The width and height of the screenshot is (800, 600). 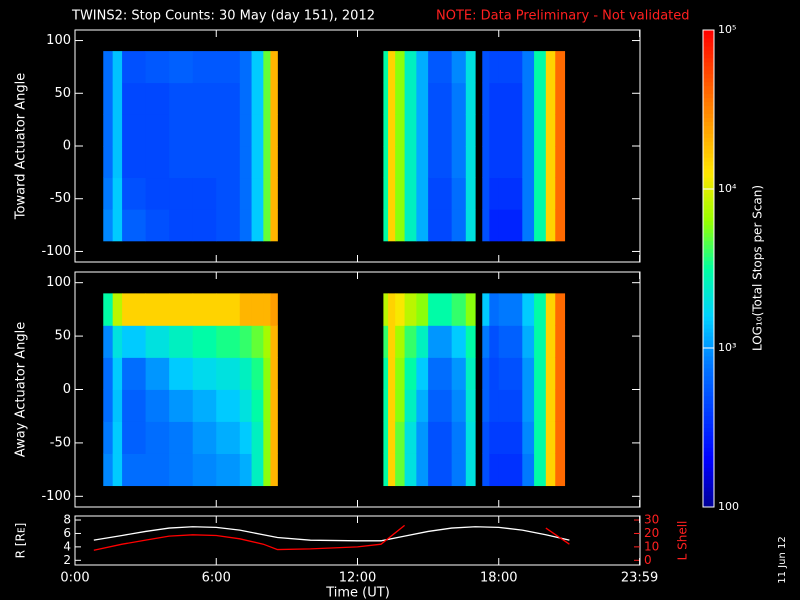 What do you see at coordinates (727, 347) in the screenshot?
I see `colorbar-tick-label: 10³` at bounding box center [727, 347].